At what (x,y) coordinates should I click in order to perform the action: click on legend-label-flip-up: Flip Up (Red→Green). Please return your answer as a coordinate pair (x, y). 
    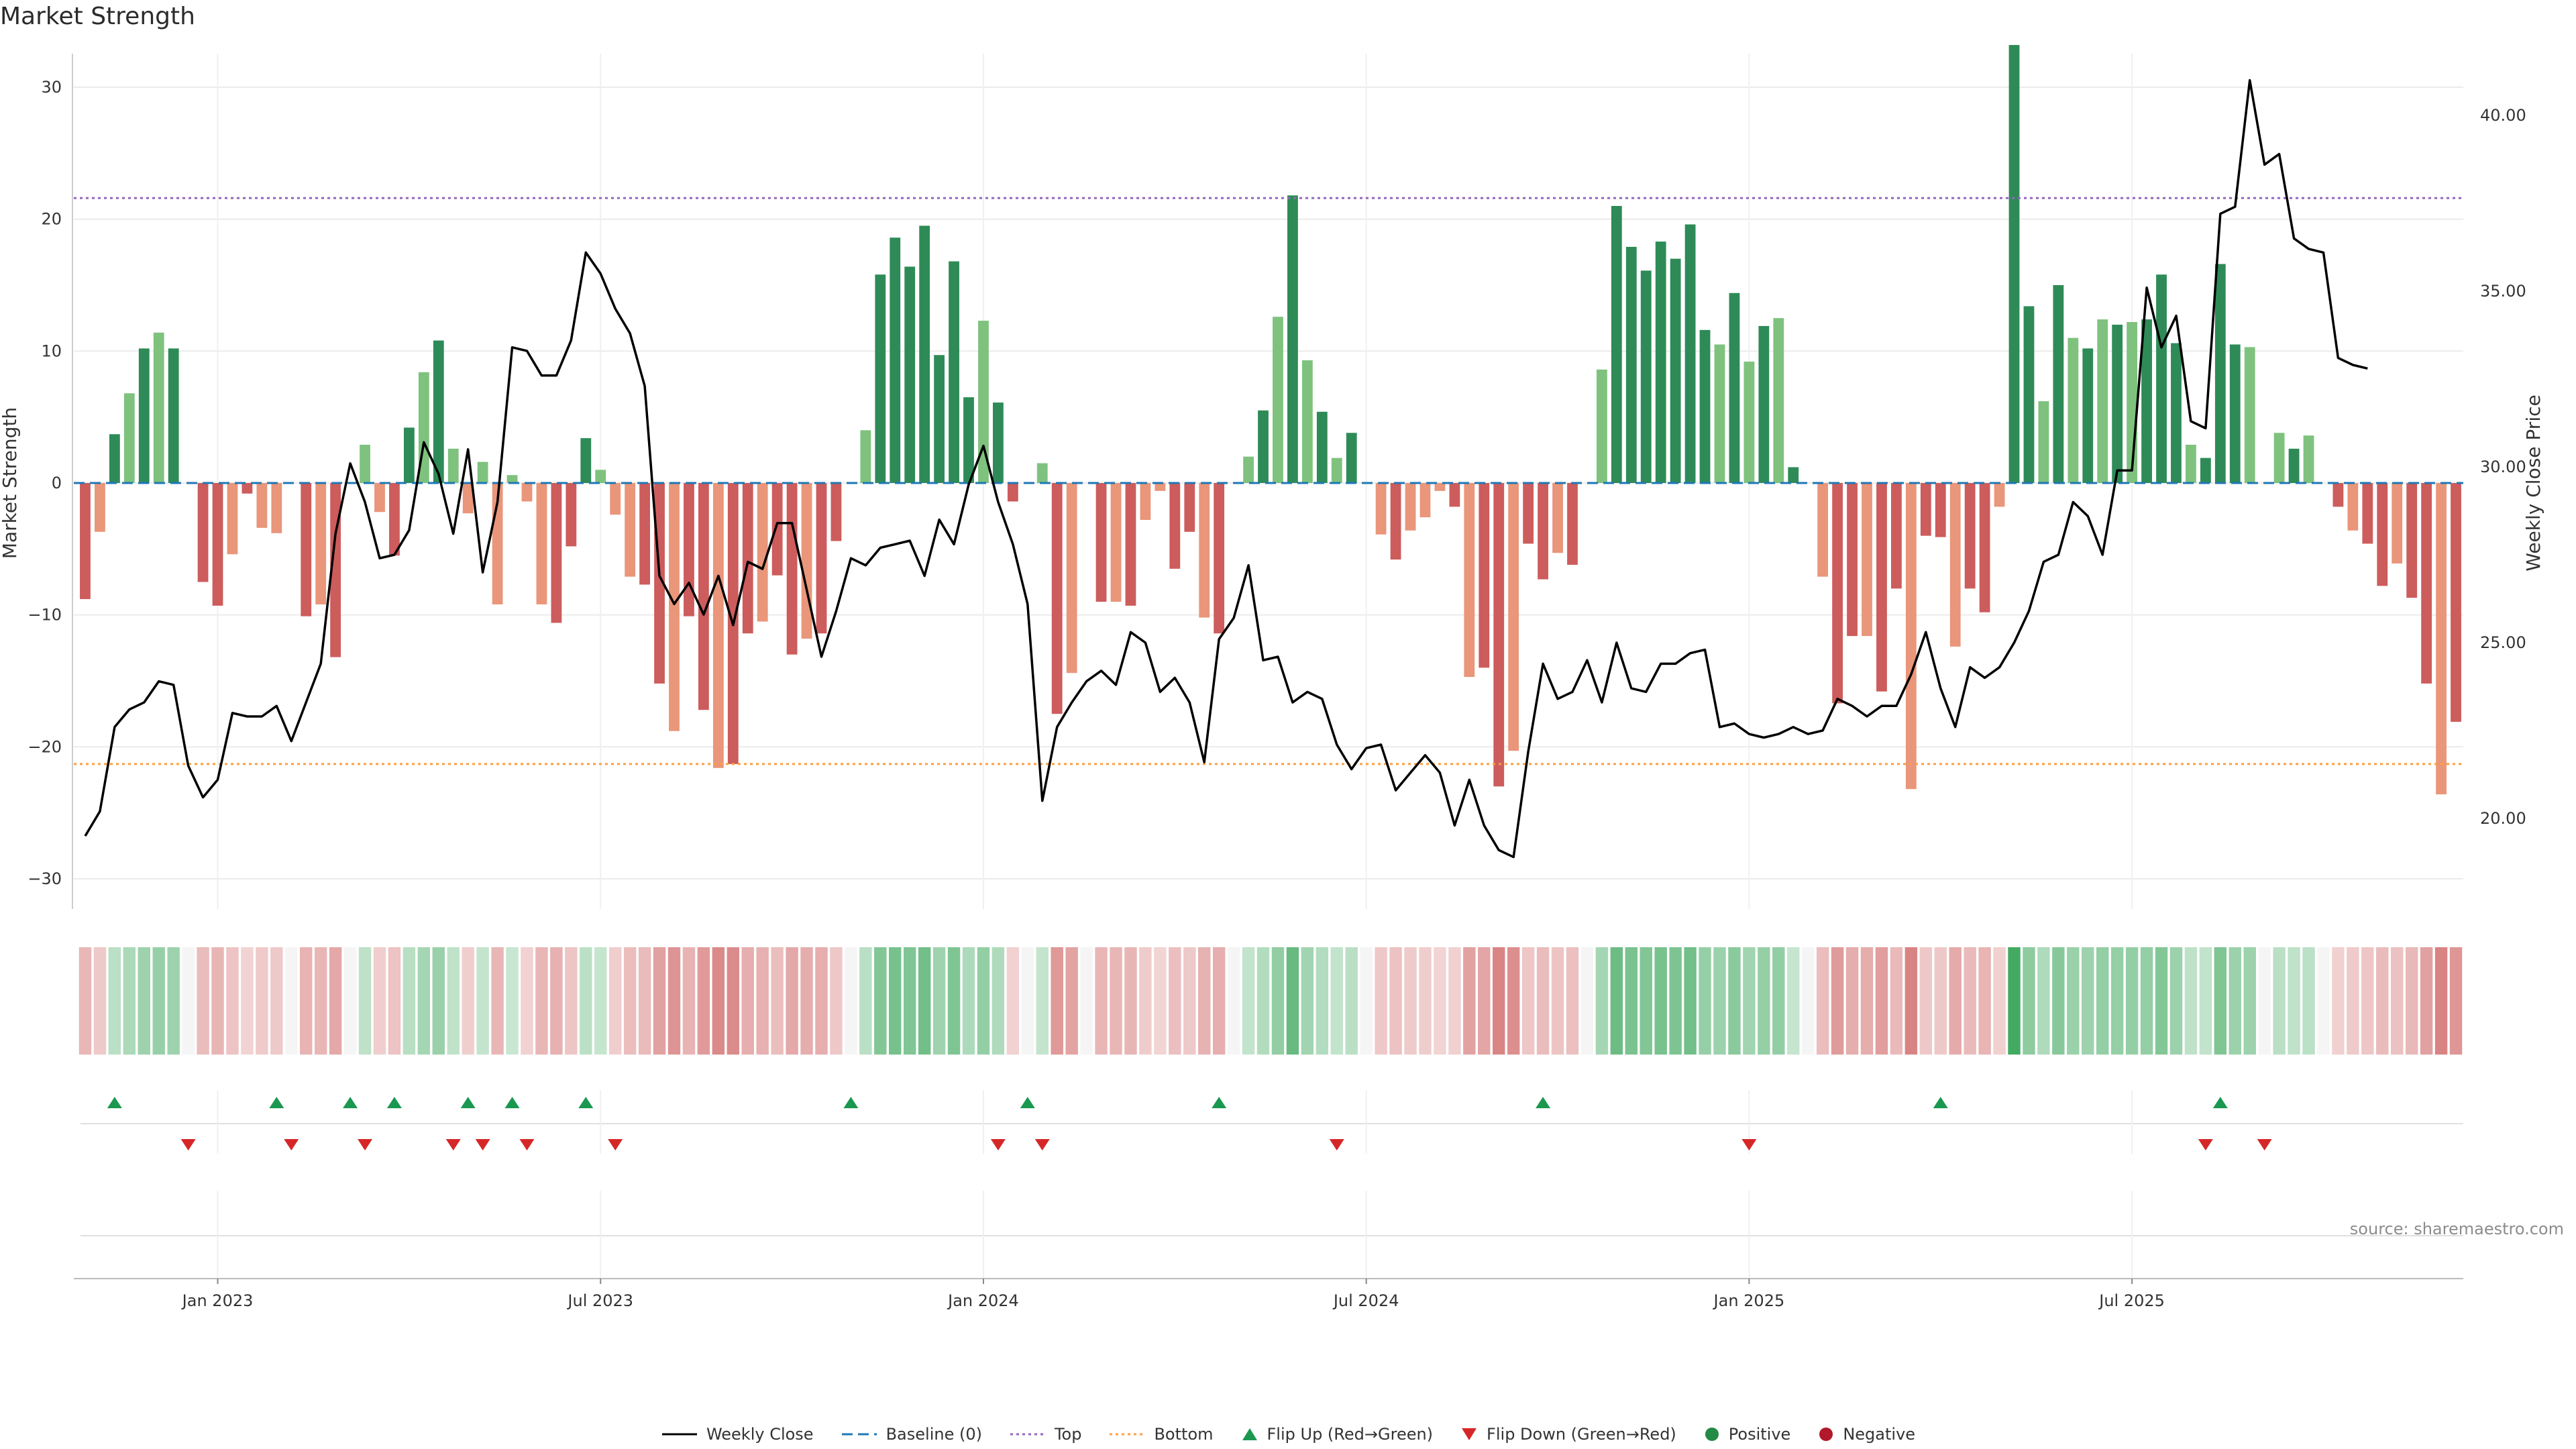
    Looking at the image, I should click on (1350, 1434).